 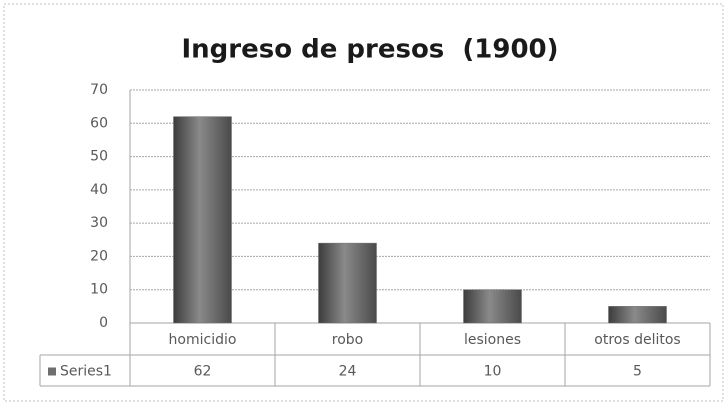 What do you see at coordinates (348, 372) in the screenshot?
I see `table-value: 24` at bounding box center [348, 372].